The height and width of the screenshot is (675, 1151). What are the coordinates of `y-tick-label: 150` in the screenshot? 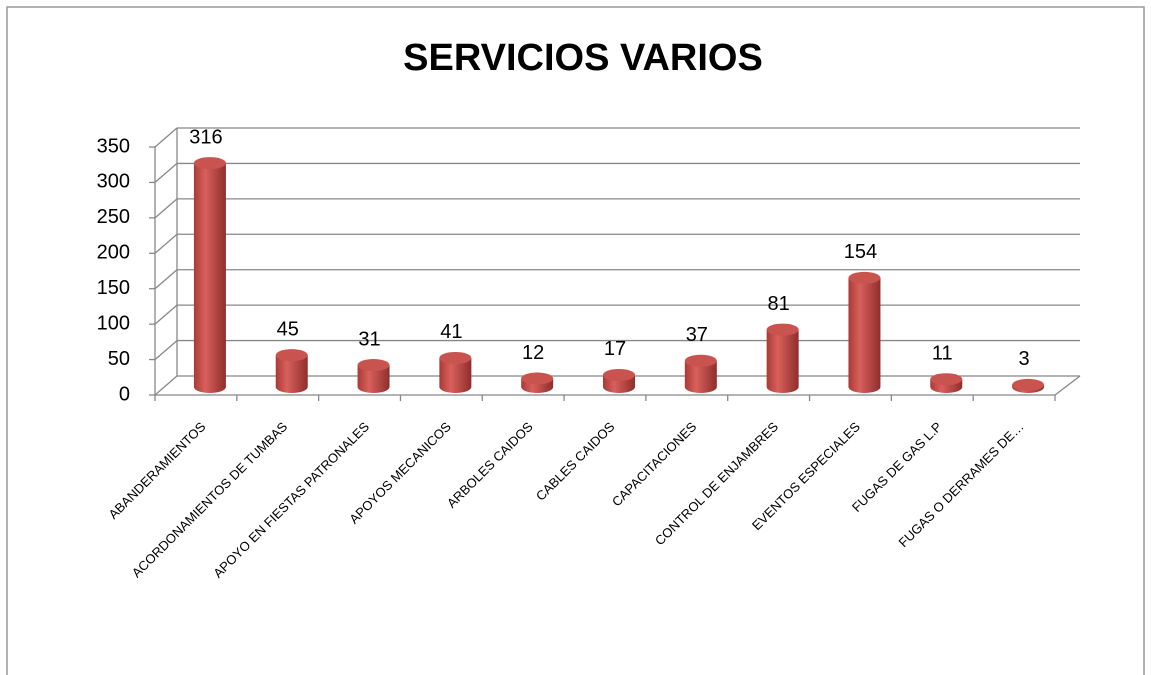 It's located at (113, 288).